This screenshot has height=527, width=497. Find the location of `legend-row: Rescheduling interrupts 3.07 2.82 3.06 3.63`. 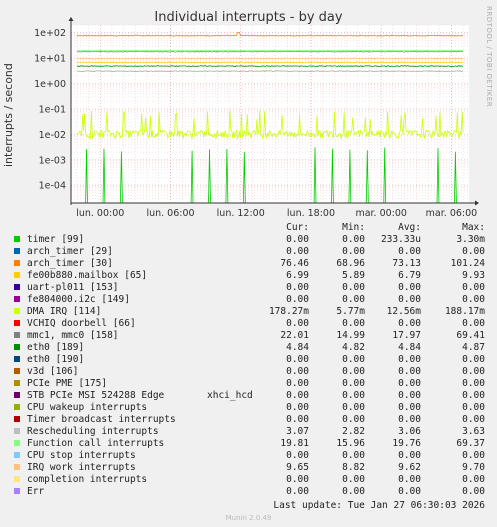

legend-row: Rescheduling interrupts 3.07 2.82 3.06 3.63 is located at coordinates (248, 432).